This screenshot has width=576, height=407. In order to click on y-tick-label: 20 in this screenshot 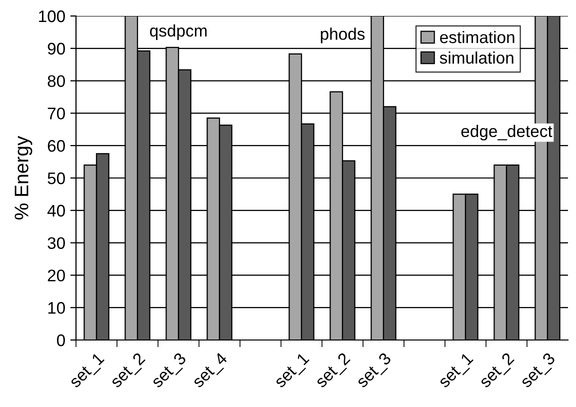, I will do `click(56, 276)`.